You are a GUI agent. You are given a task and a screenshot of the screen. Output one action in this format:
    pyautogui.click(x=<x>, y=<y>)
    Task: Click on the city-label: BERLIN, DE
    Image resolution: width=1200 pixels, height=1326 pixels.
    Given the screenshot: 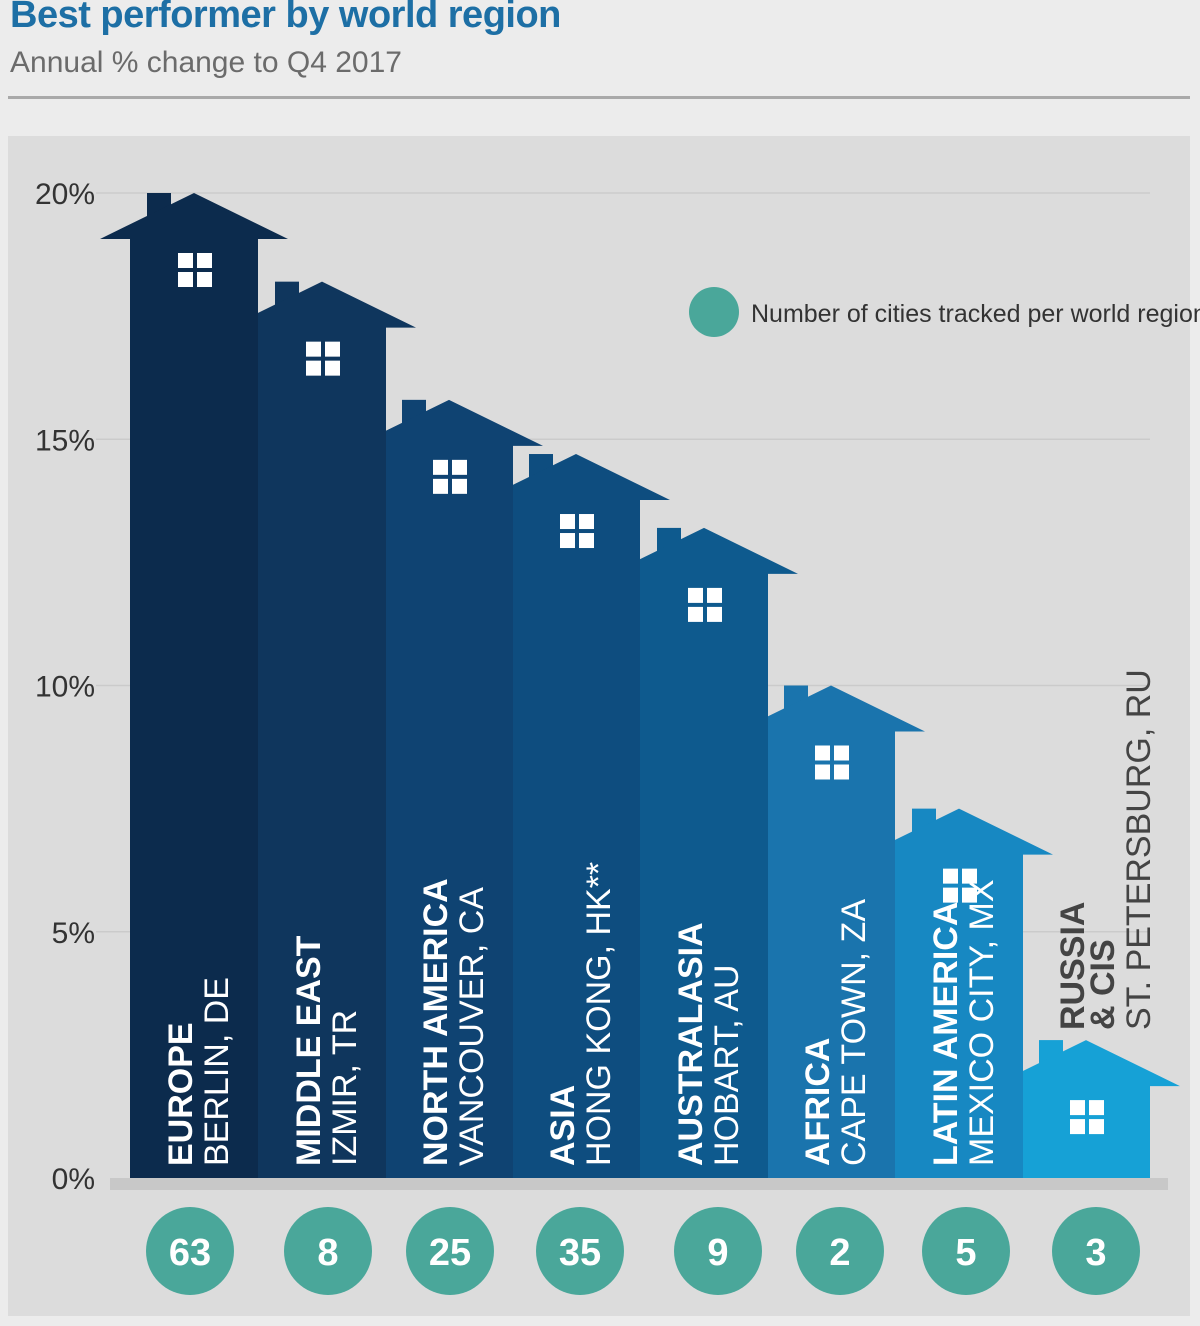 What is the action you would take?
    pyautogui.click(x=217, y=1071)
    